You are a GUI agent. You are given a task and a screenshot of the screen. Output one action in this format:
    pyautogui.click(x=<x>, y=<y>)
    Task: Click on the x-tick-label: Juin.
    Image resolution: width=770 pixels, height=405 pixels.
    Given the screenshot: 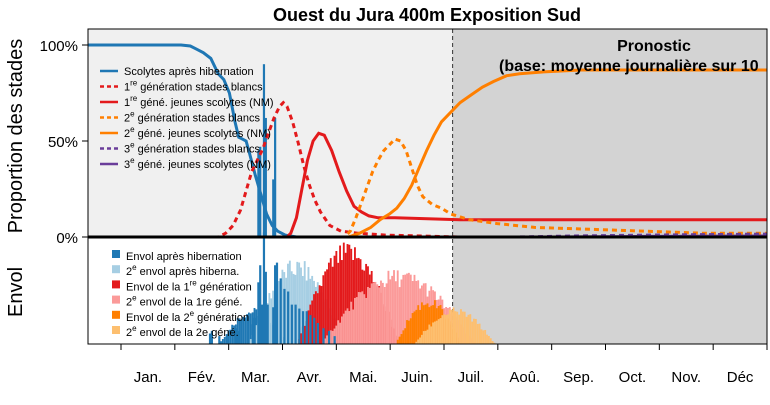 What is the action you would take?
    pyautogui.click(x=417, y=377)
    